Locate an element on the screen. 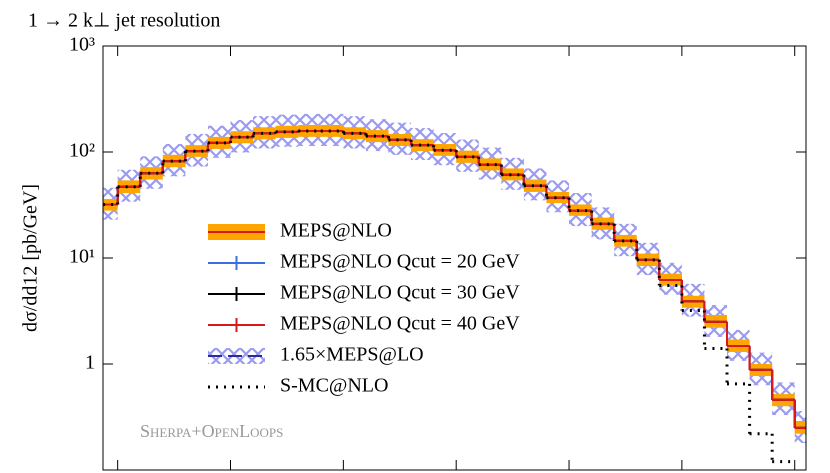 The image size is (830, 473). legend-label: 1.65×MEPS@LO is located at coordinates (352, 355).